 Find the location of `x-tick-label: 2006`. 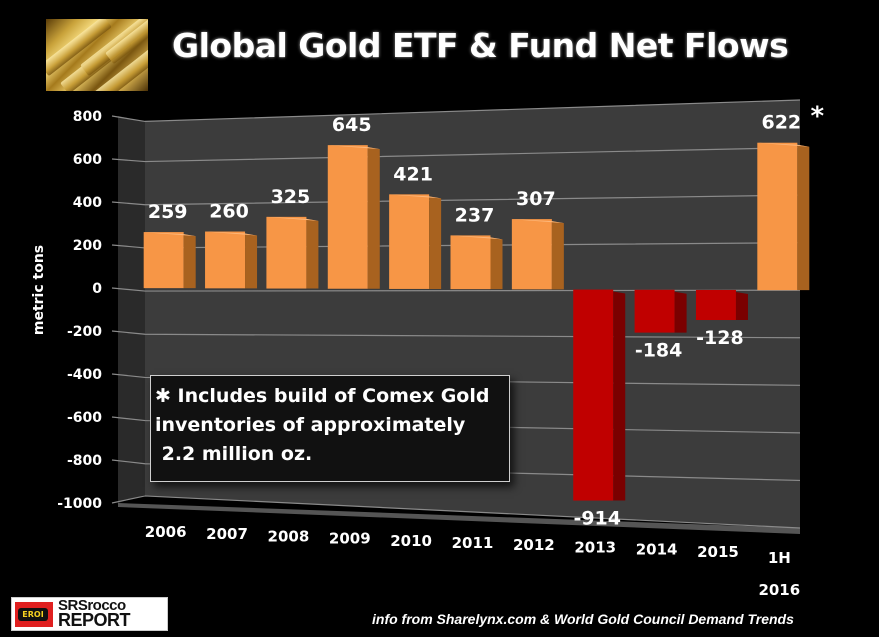

x-tick-label: 2006 is located at coordinates (166, 532).